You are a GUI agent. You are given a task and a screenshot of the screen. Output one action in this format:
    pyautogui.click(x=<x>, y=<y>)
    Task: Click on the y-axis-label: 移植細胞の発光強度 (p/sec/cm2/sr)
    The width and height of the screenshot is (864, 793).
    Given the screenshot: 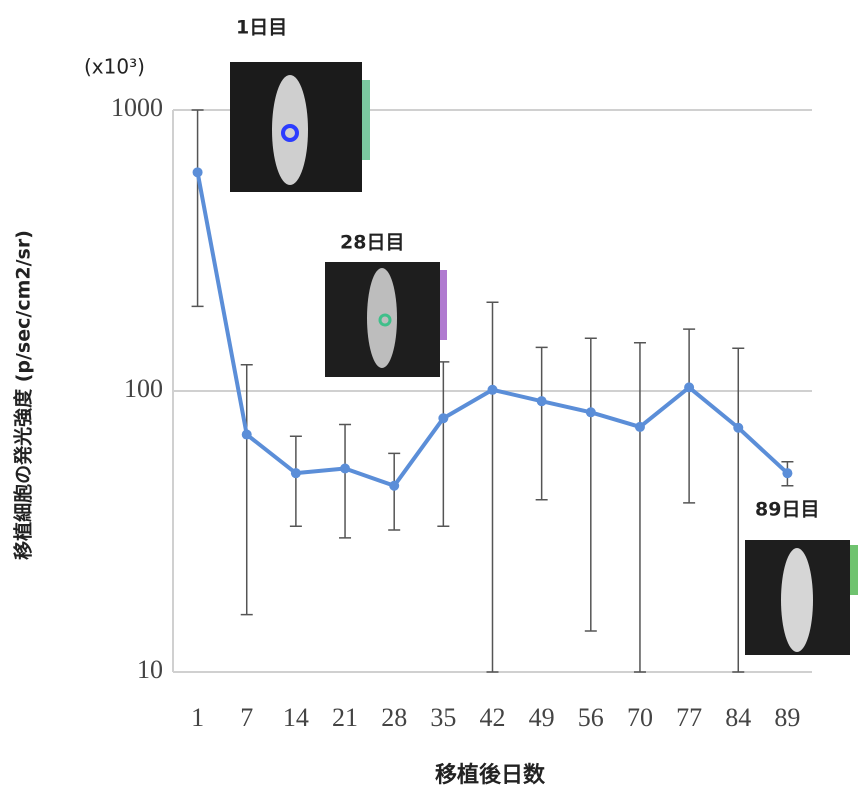 What is the action you would take?
    pyautogui.click(x=23, y=395)
    